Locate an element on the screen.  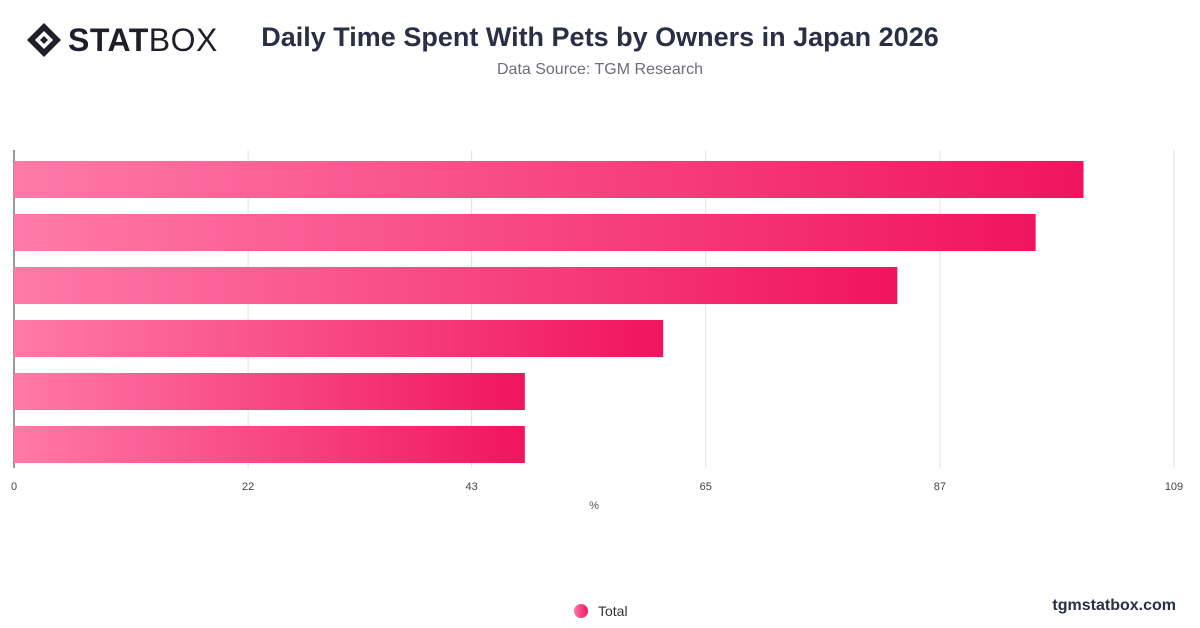
site-url: tgmstatbox.com is located at coordinates (1114, 605).